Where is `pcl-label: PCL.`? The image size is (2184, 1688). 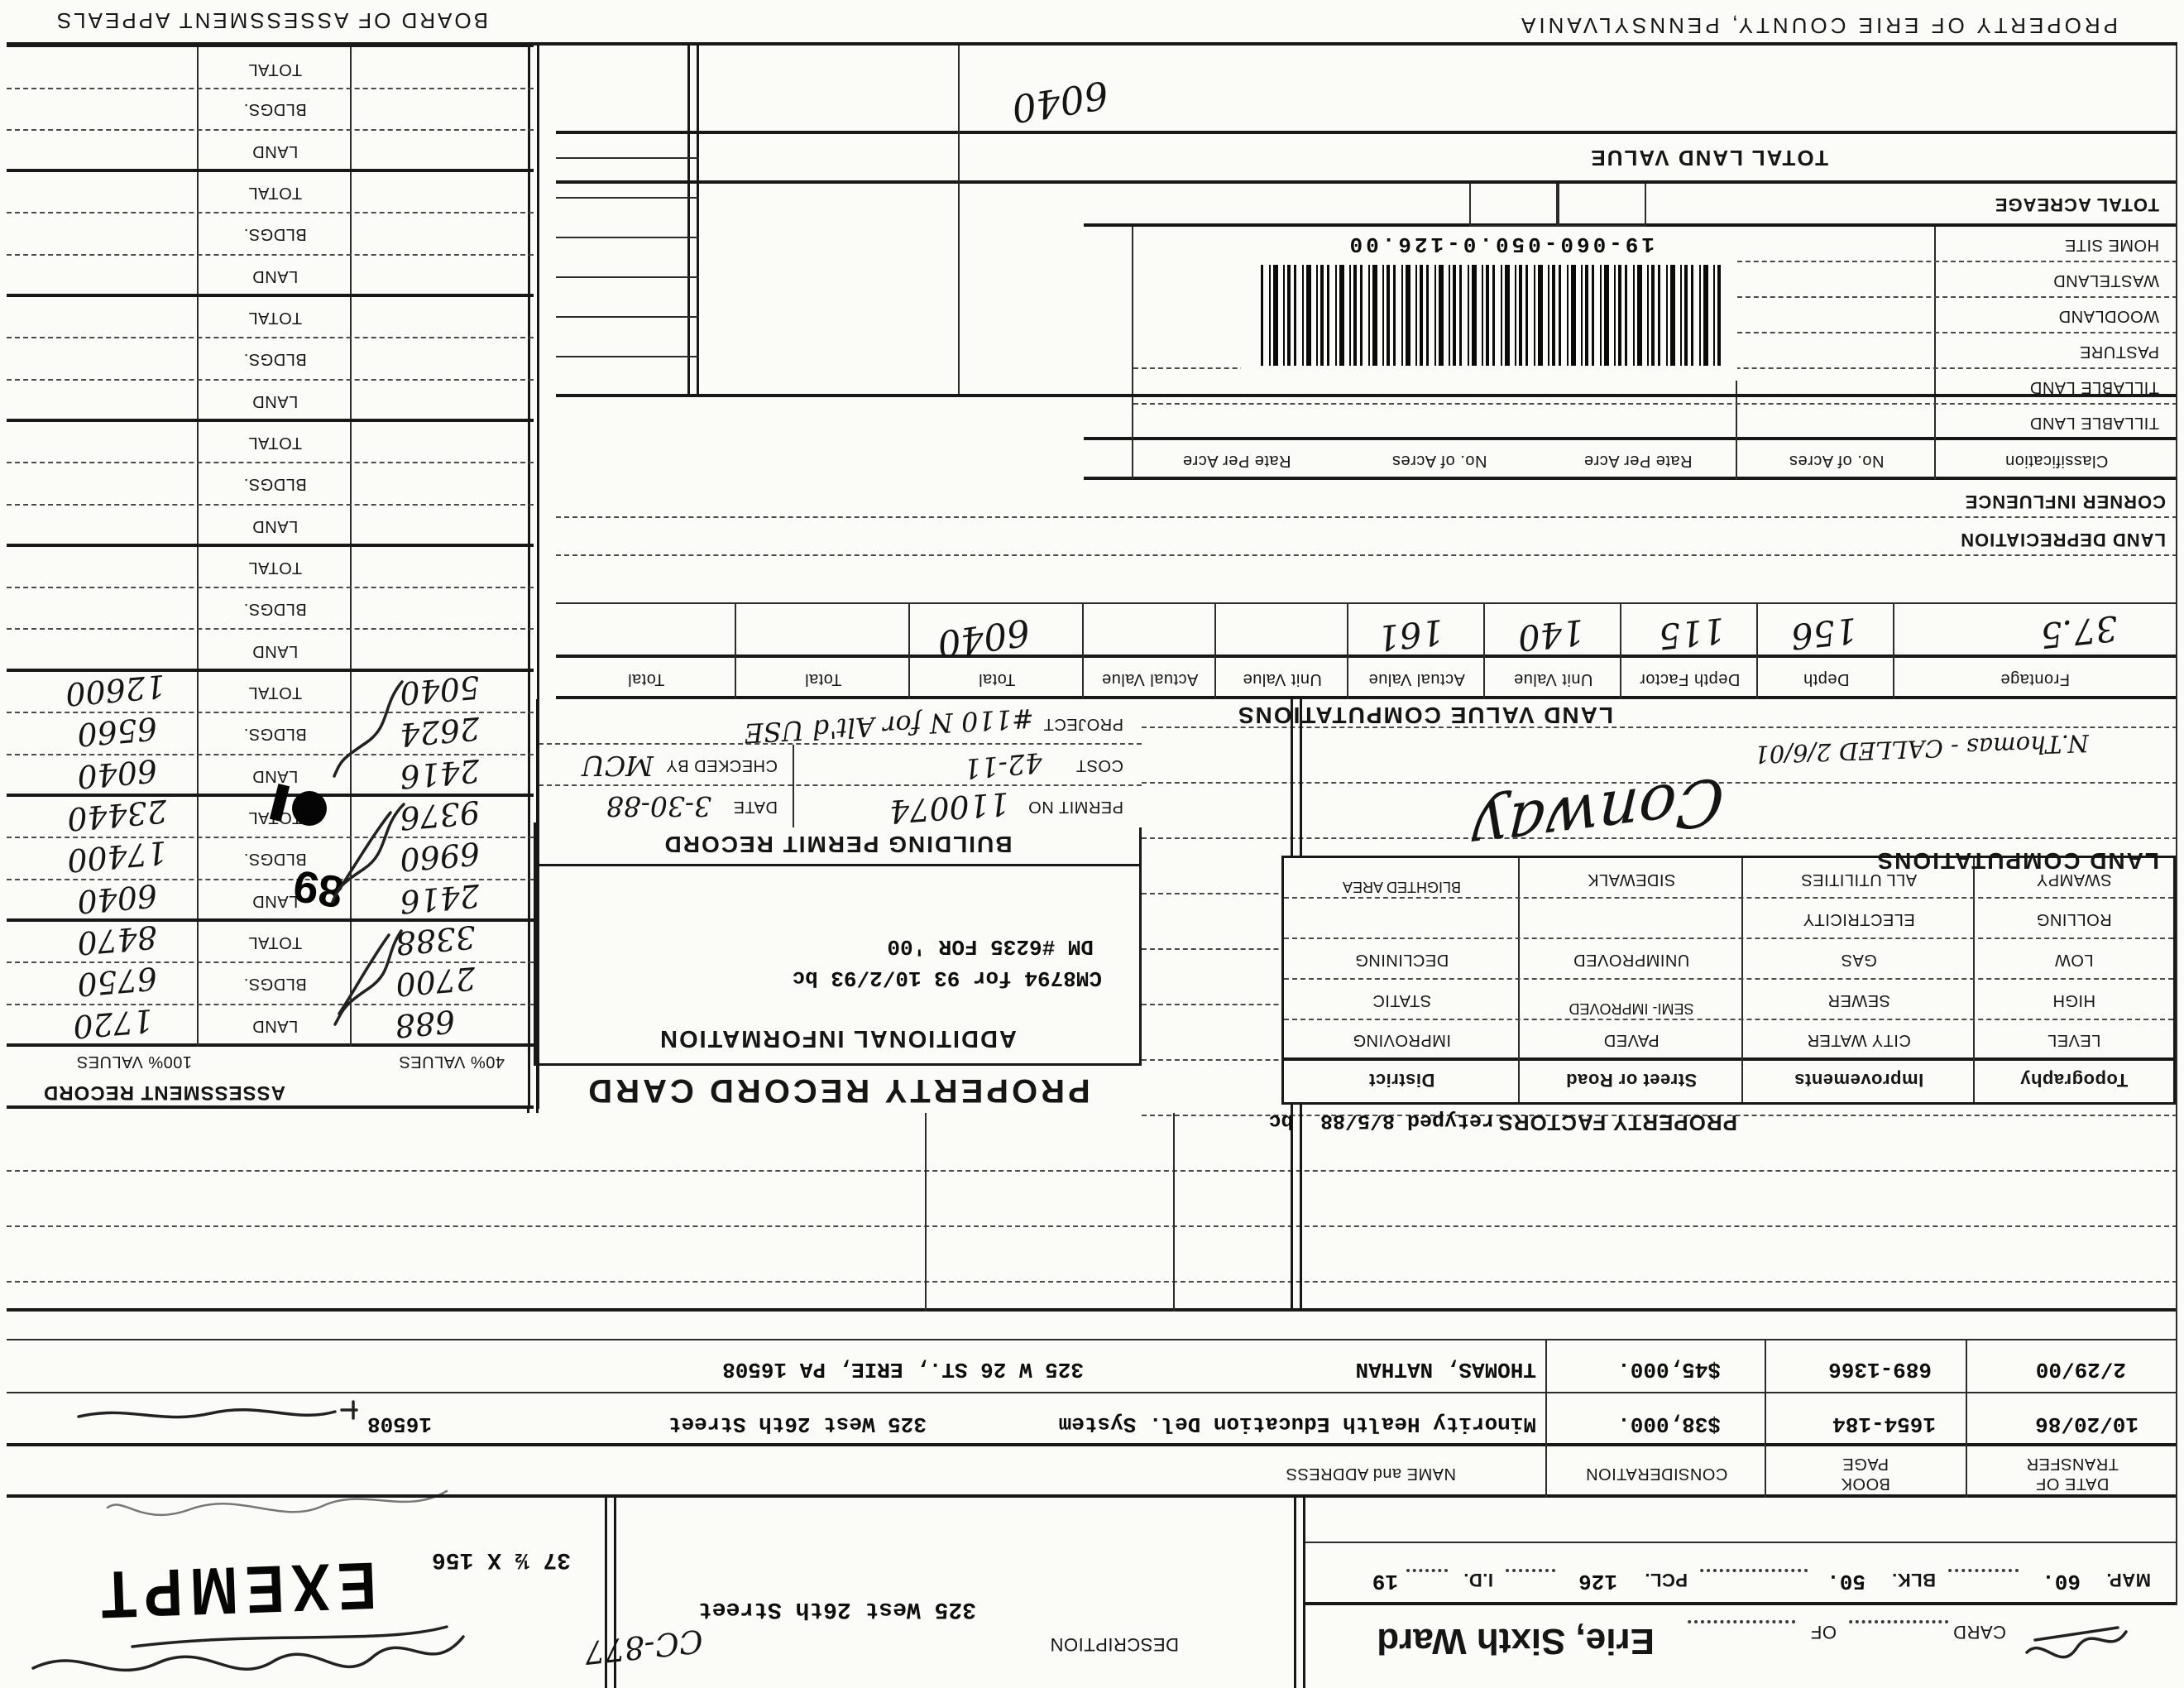 pcl-label: PCL. is located at coordinates (1666, 1580).